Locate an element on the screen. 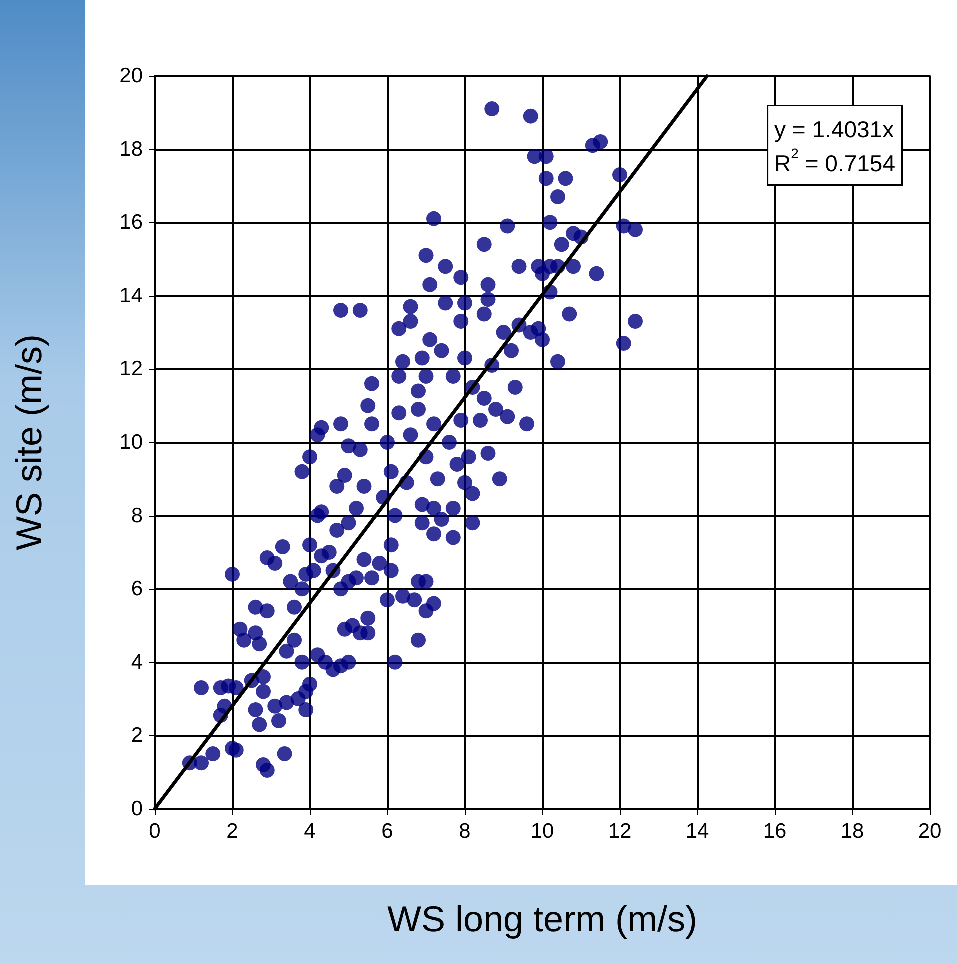 This screenshot has height=963, width=957. y-tick-label: 18 is located at coordinates (131, 149).